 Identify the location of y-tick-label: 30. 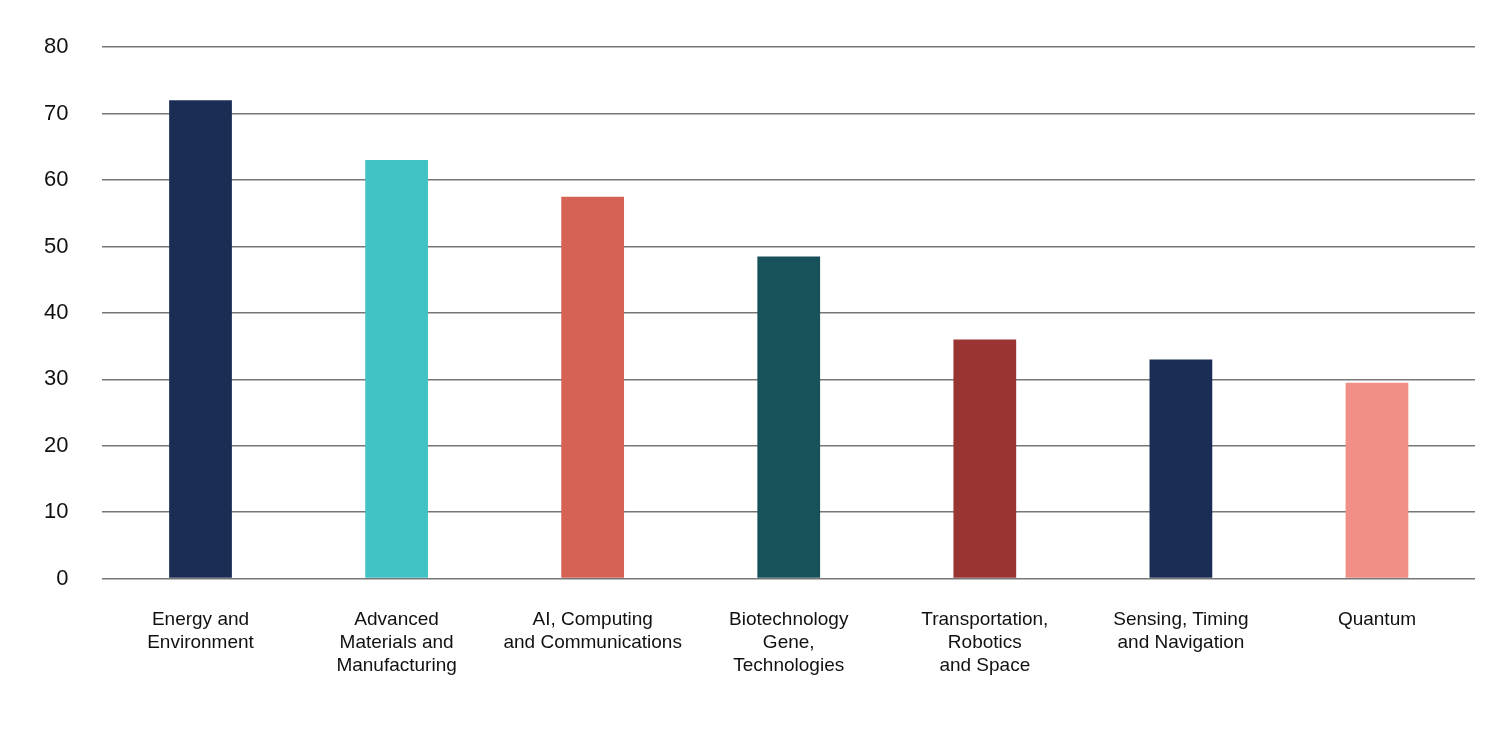
(56, 378).